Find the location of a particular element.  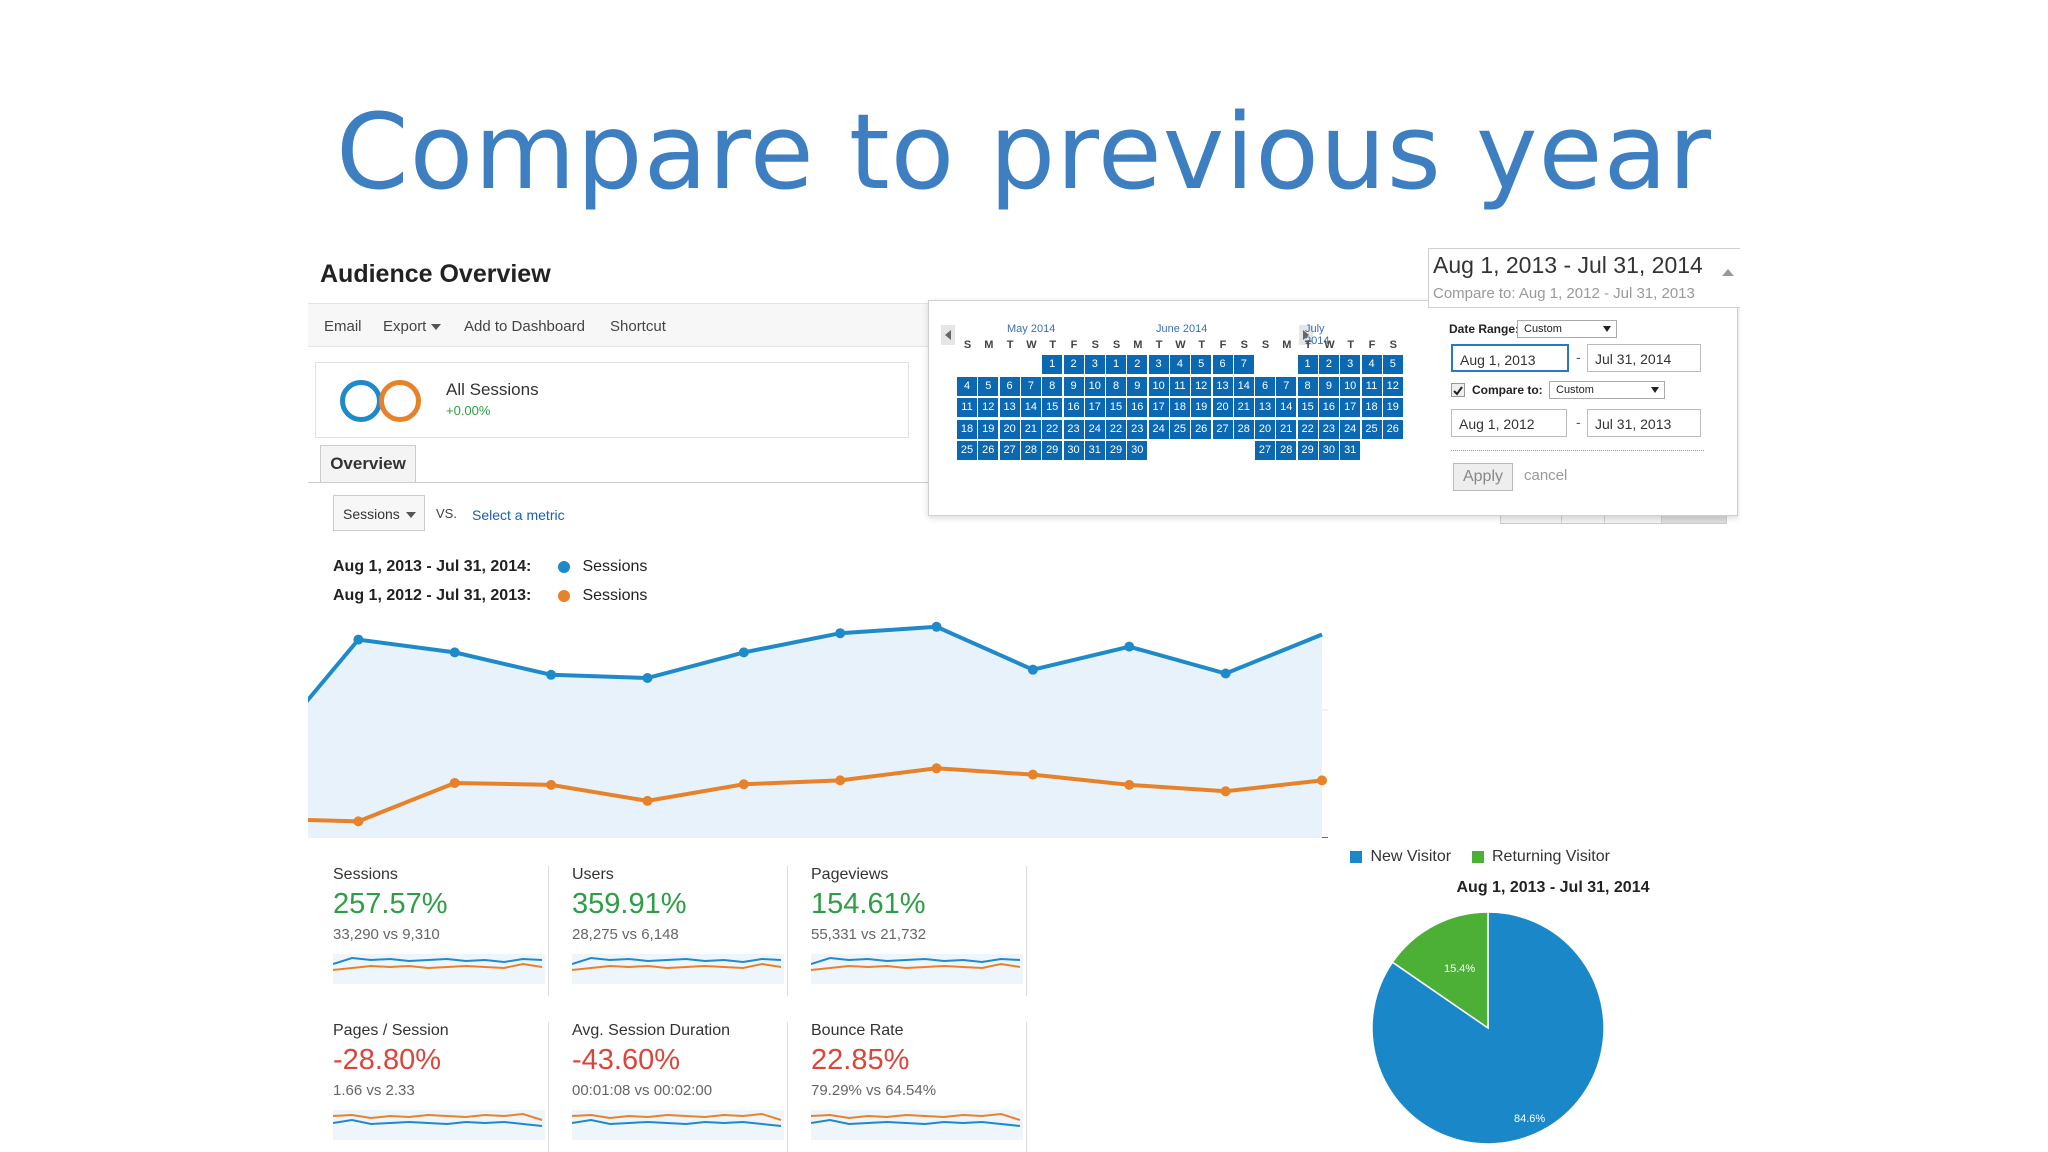

compare-checkbox is located at coordinates (1458, 390).